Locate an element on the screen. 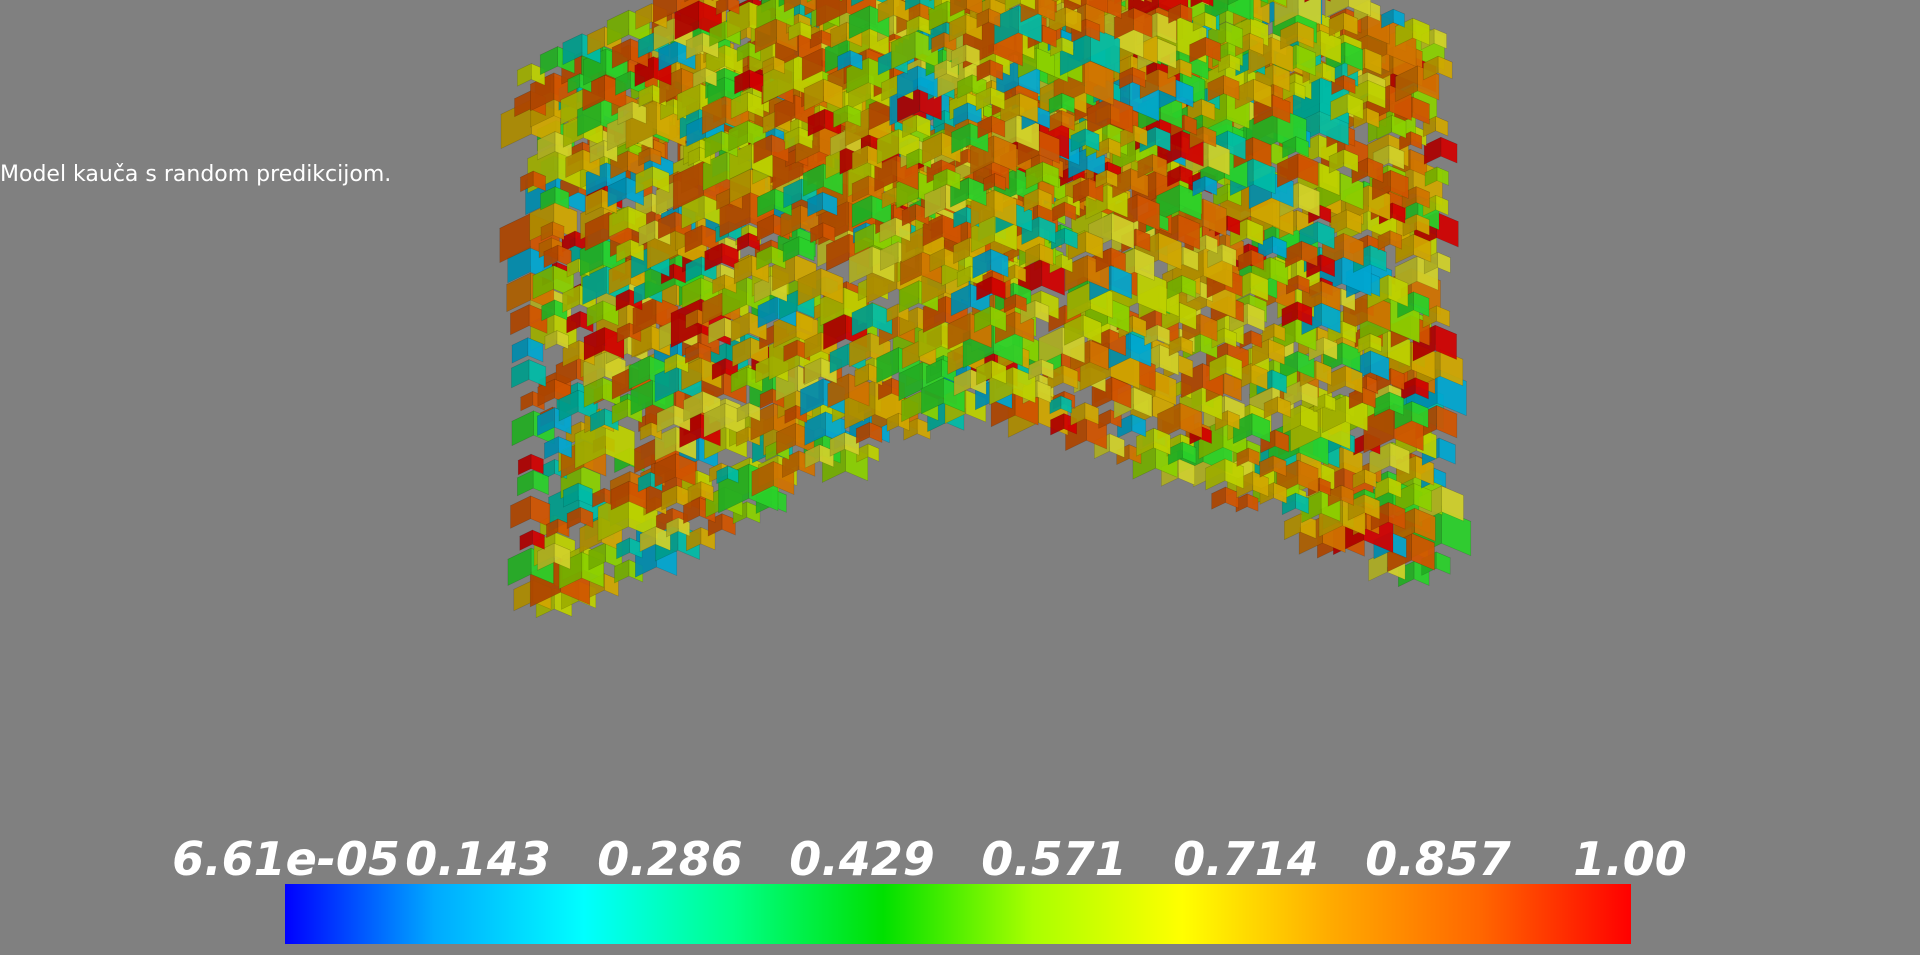 This screenshot has width=1920, height=955. color-scale-bar is located at coordinates (958, 914).